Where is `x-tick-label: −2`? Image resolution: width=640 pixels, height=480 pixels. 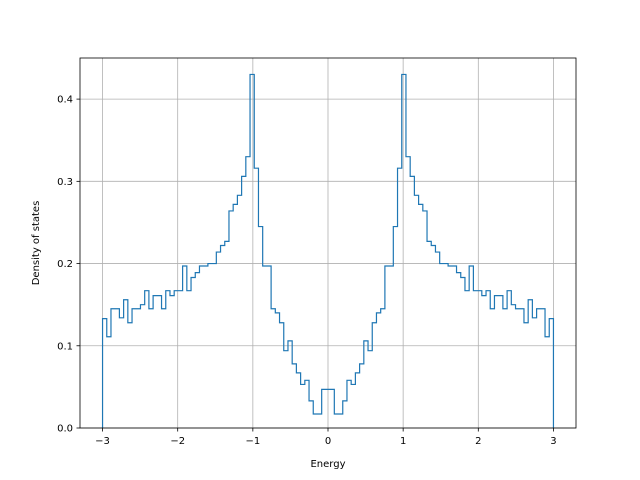 x-tick-label: −2 is located at coordinates (177, 441).